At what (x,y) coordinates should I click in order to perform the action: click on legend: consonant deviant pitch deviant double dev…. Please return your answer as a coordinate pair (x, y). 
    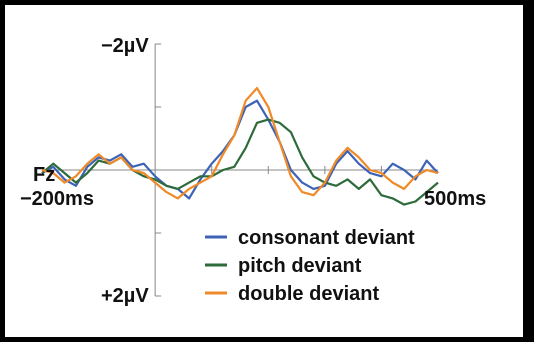
    Looking at the image, I should click on (310, 266).